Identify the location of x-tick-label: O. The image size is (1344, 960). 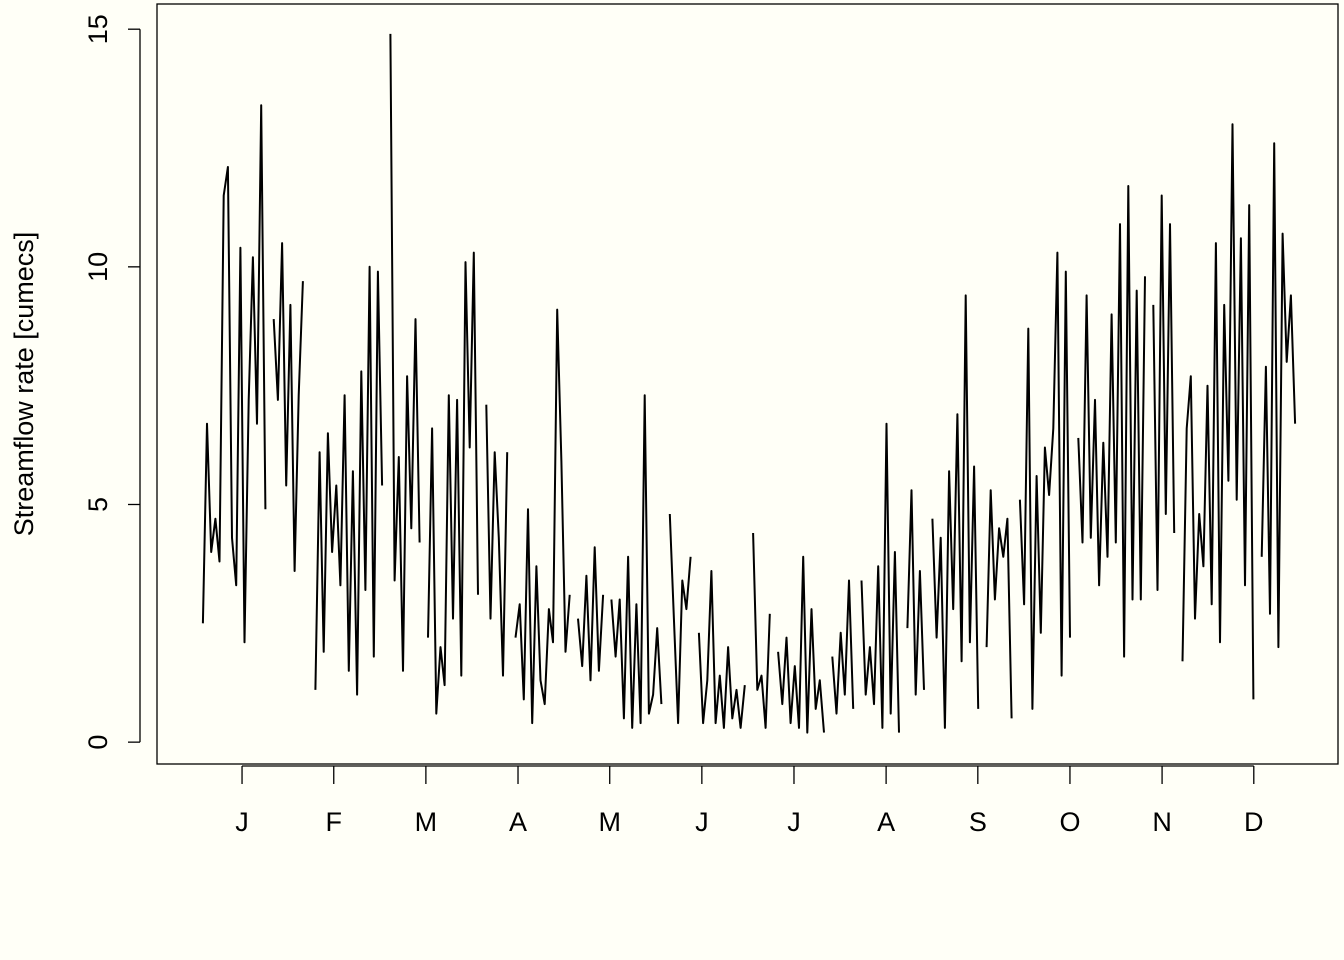
(1069, 822).